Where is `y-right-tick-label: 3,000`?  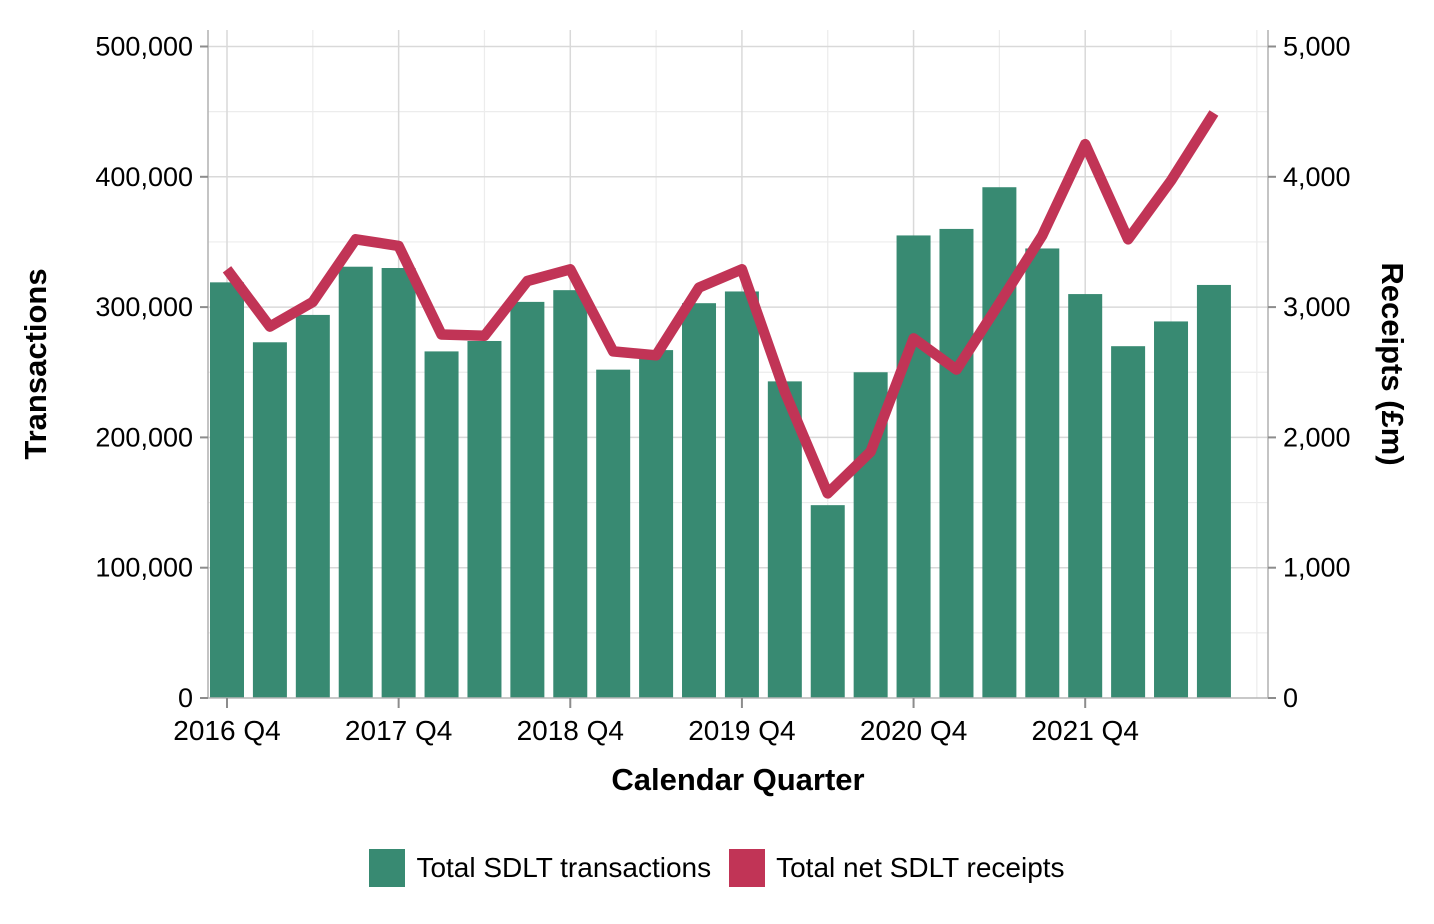 y-right-tick-label: 3,000 is located at coordinates (1317, 307).